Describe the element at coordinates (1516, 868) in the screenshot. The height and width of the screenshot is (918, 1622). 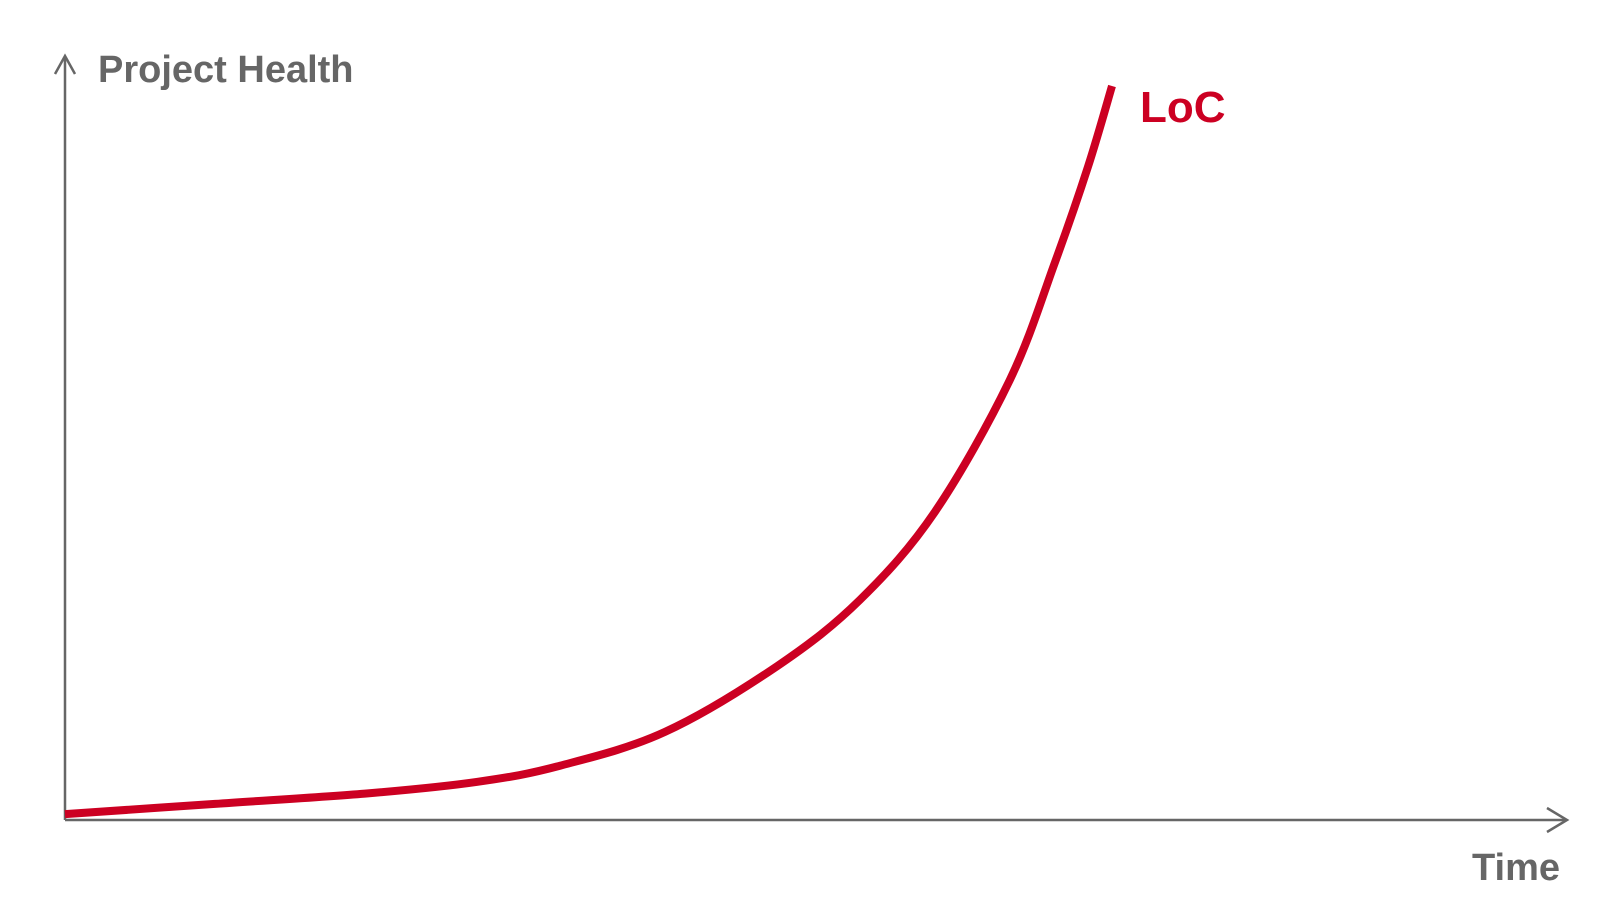
I see `x-axis-label: Time` at that location.